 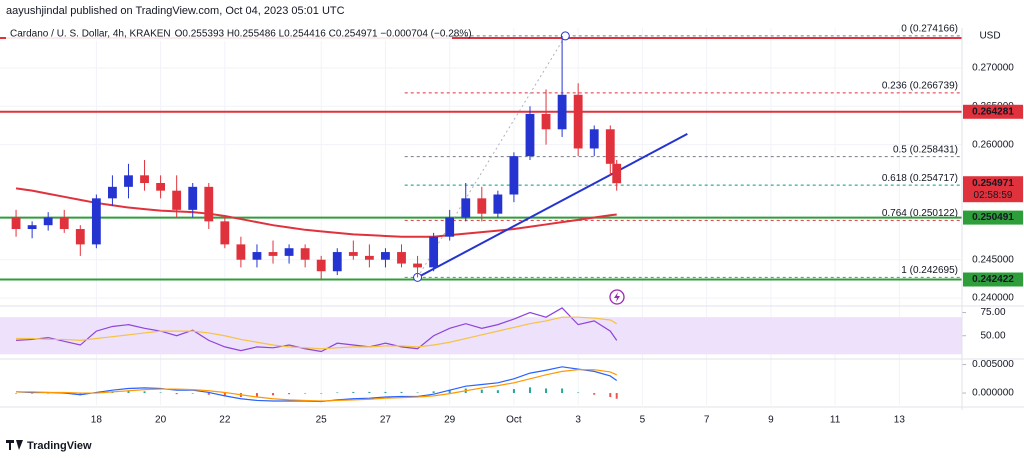 What do you see at coordinates (450, 420) in the screenshot?
I see `x-tick-label: 29` at bounding box center [450, 420].